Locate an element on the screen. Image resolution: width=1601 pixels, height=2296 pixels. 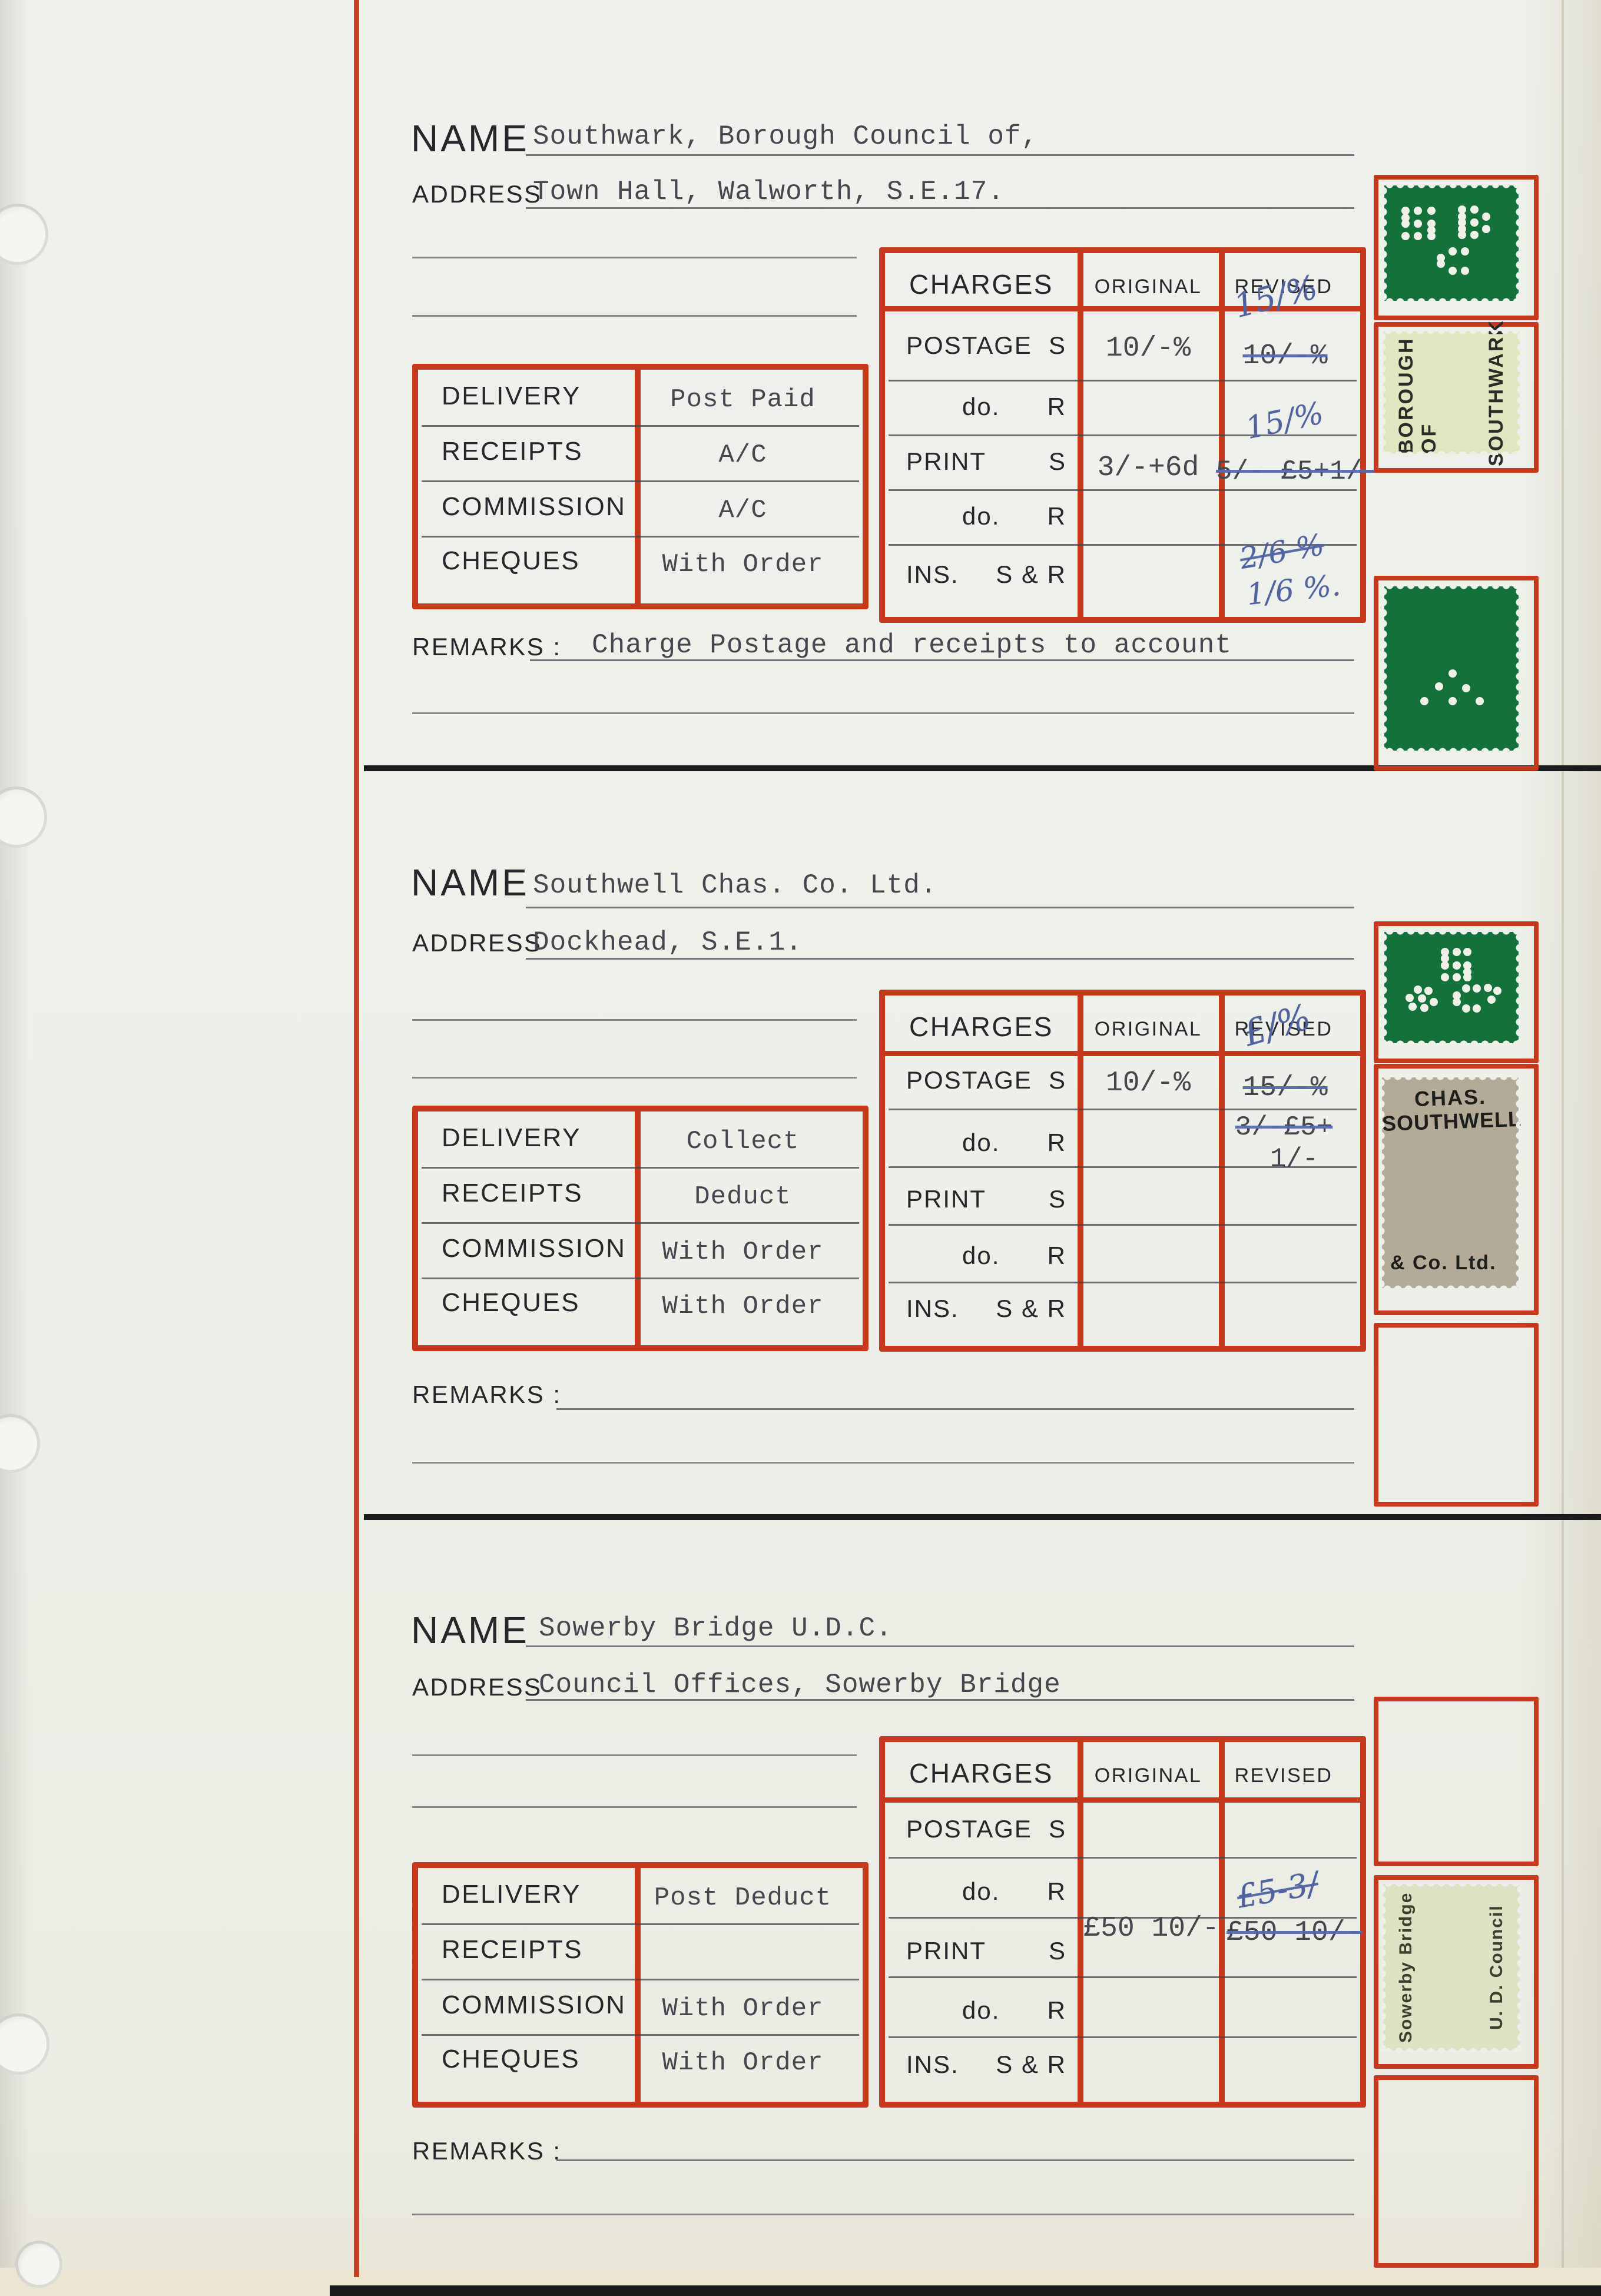
delivery-value: Post Deduct is located at coordinates (743, 1898).